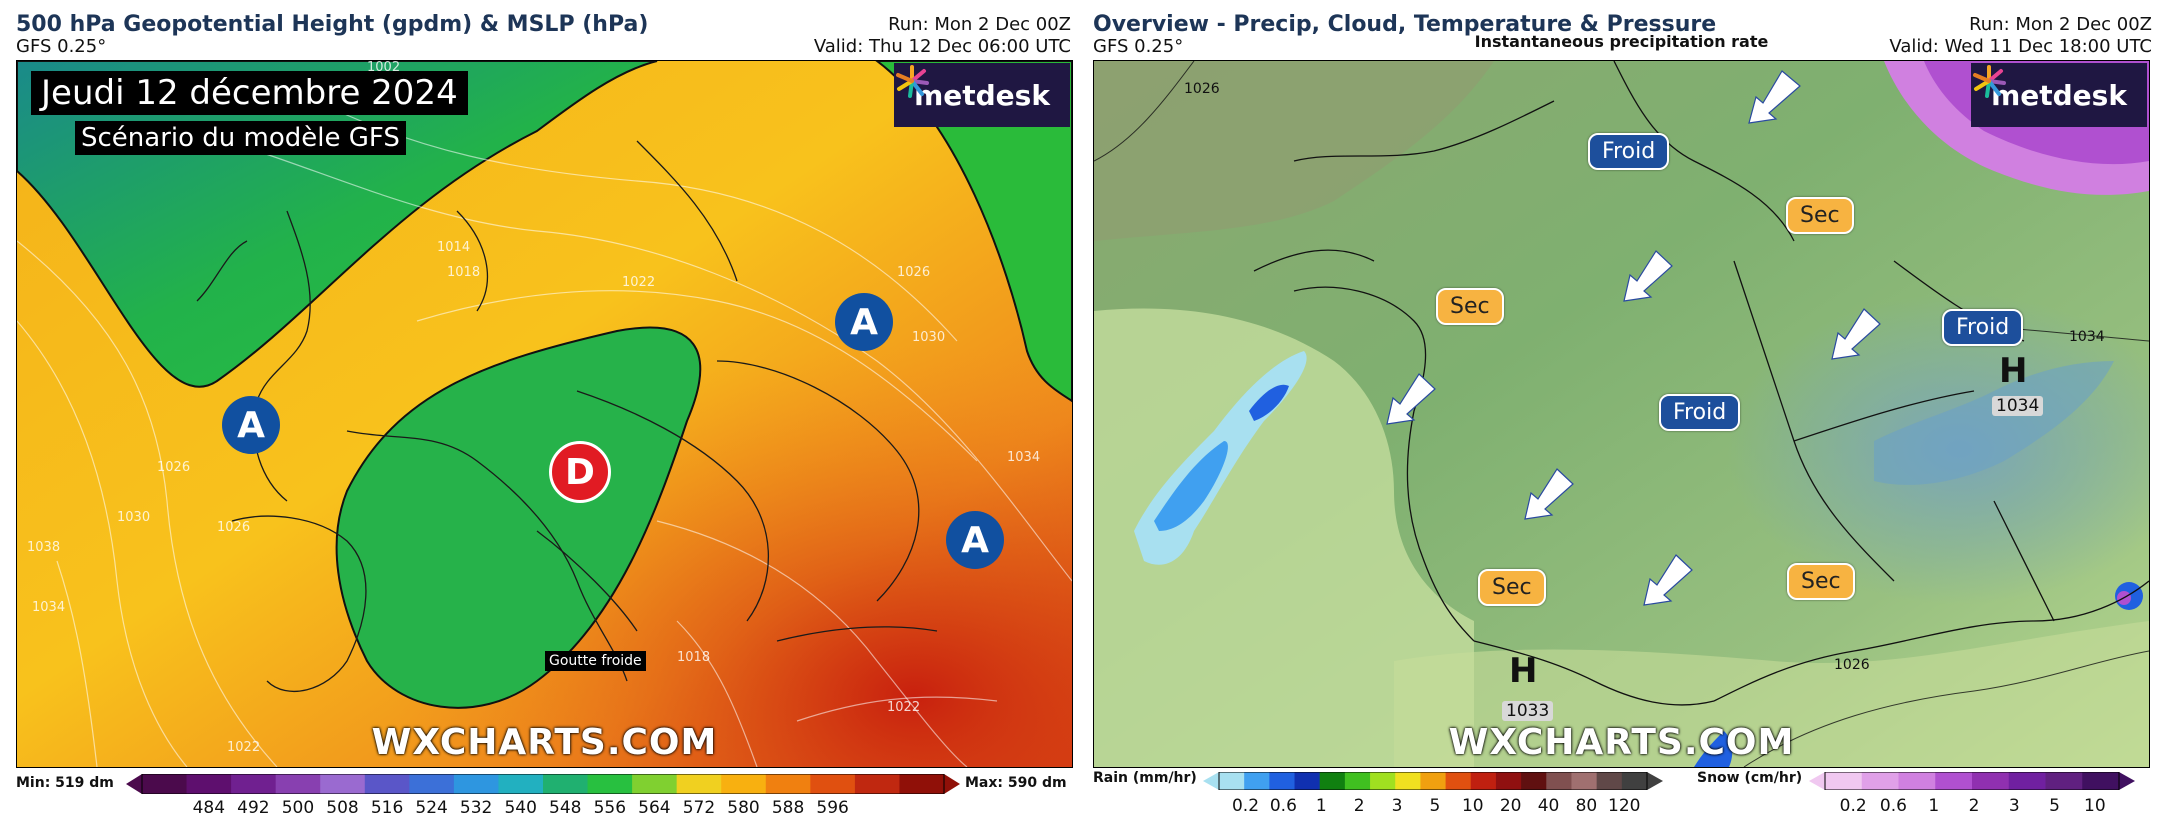 This screenshot has width=2162, height=834. I want to click on right-valid-label: Valid: Wed 11 Dec 18:00 UTC, so click(2020, 46).